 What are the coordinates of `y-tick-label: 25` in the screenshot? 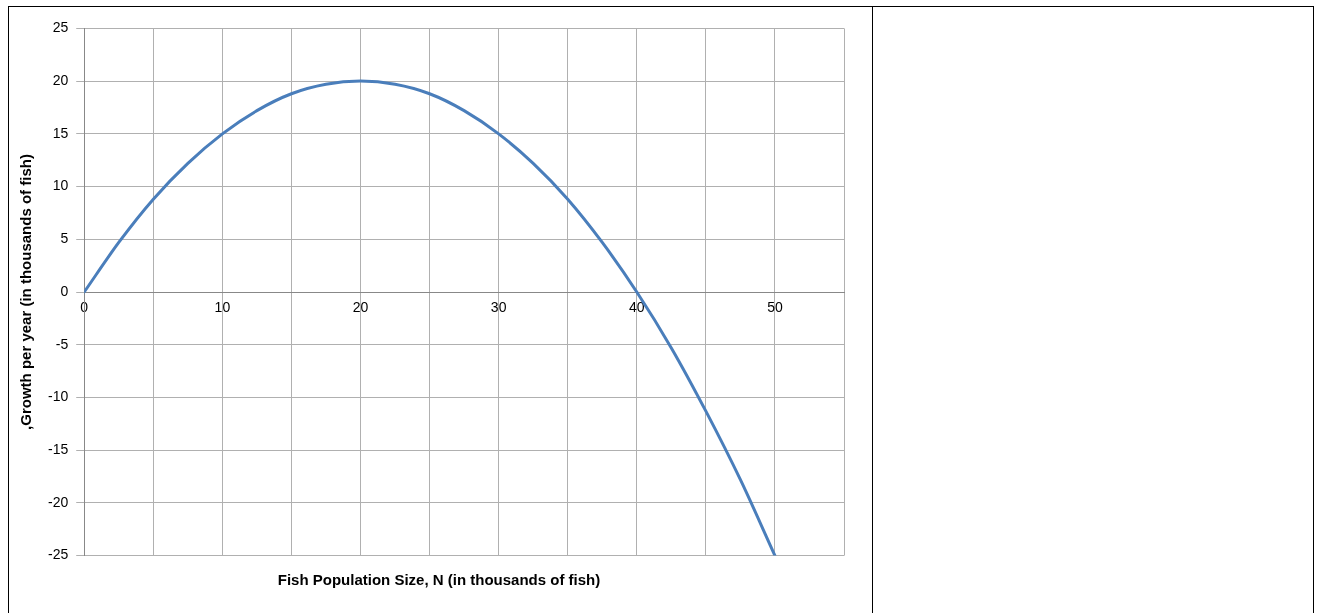 It's located at (60, 27).